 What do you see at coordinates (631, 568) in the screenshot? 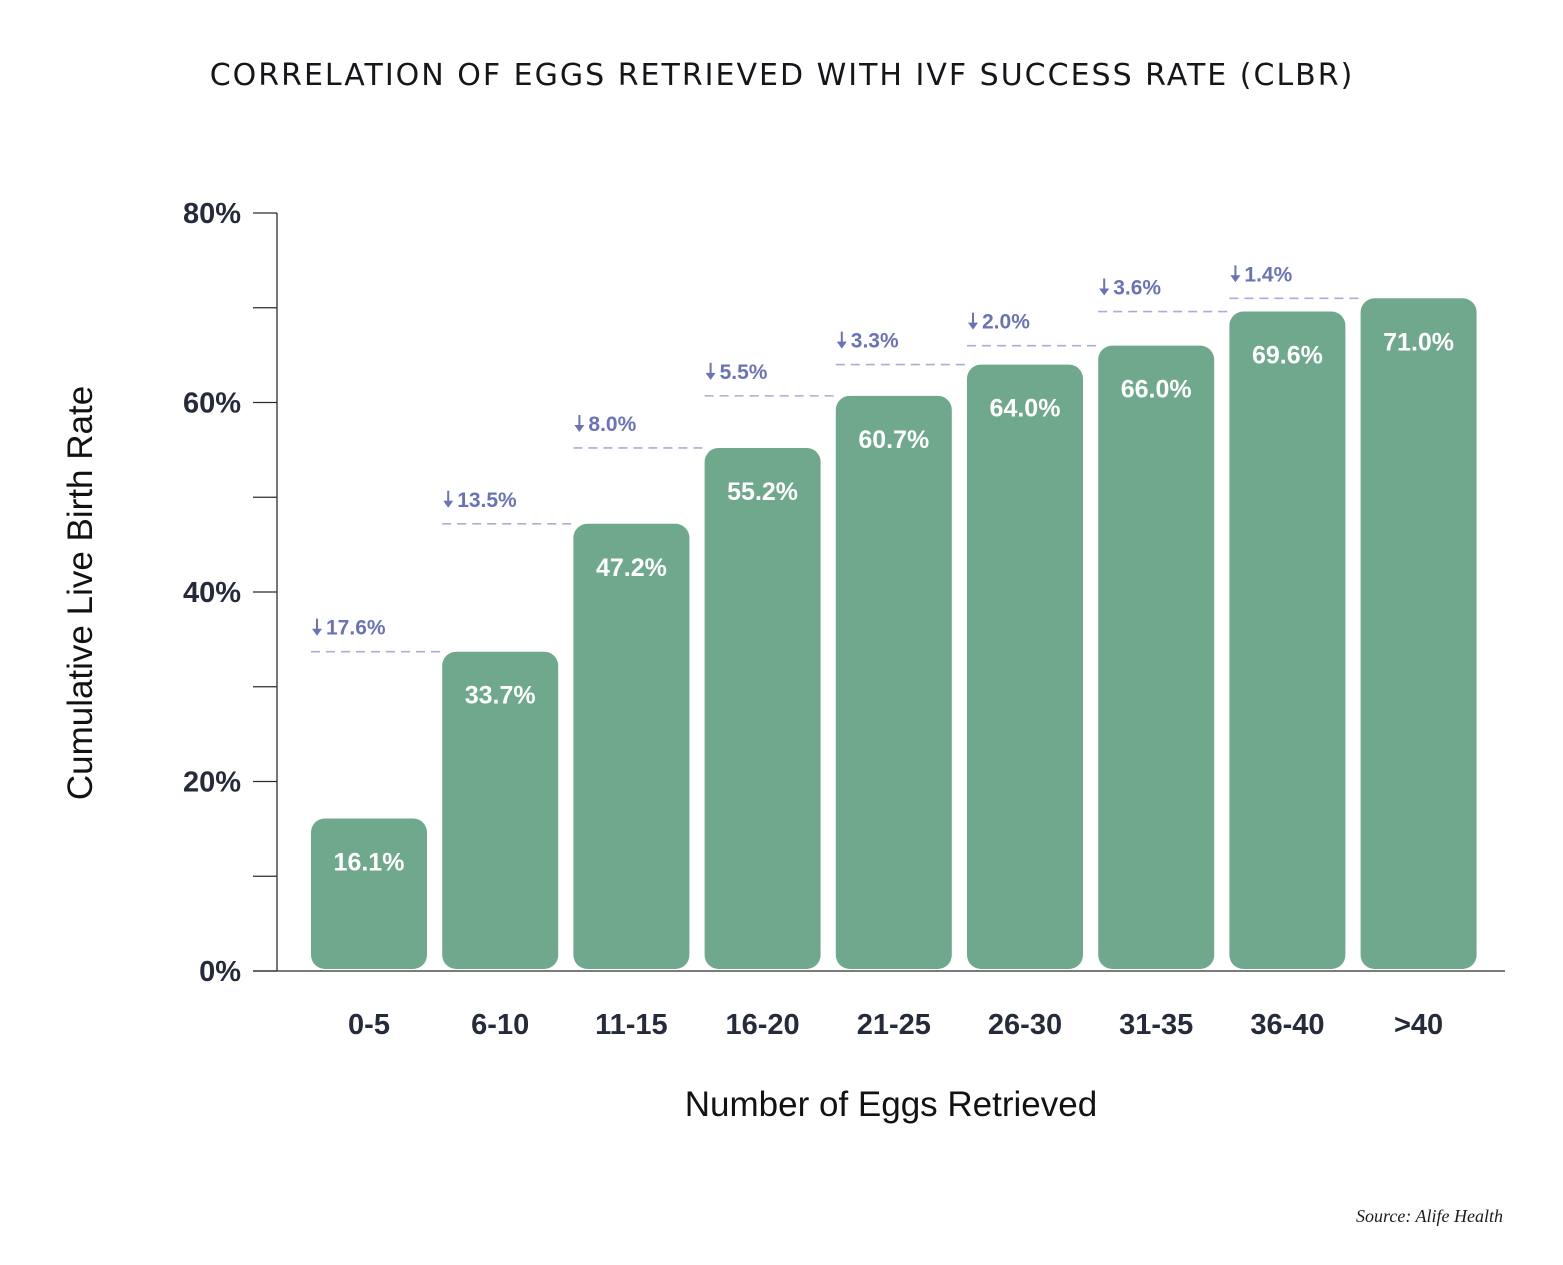
I see `bar-value-label: 47.2%` at bounding box center [631, 568].